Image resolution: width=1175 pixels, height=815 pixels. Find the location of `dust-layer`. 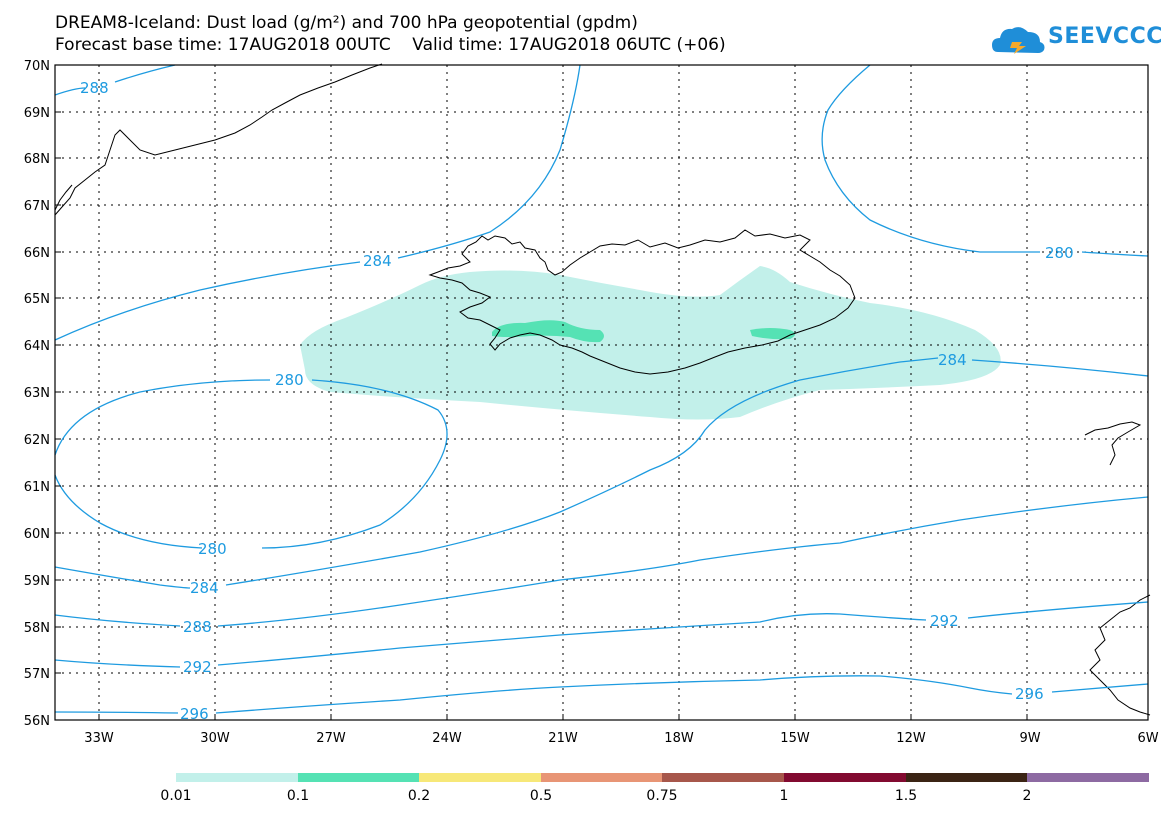

dust-layer is located at coordinates (650, 343).